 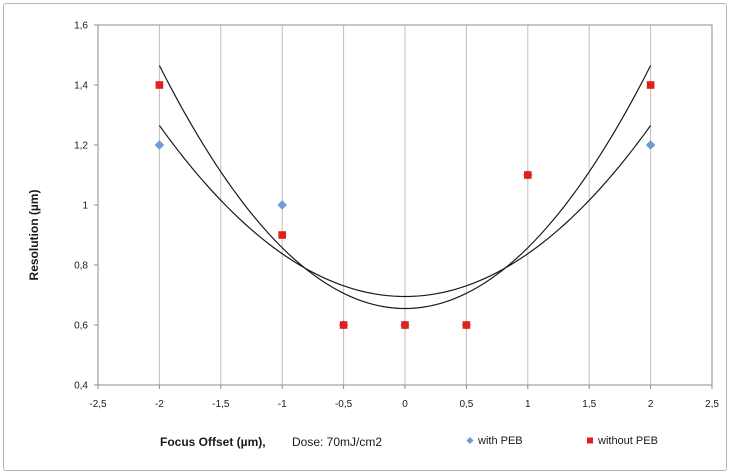 I want to click on x-tick-label: 2, so click(x=651, y=404).